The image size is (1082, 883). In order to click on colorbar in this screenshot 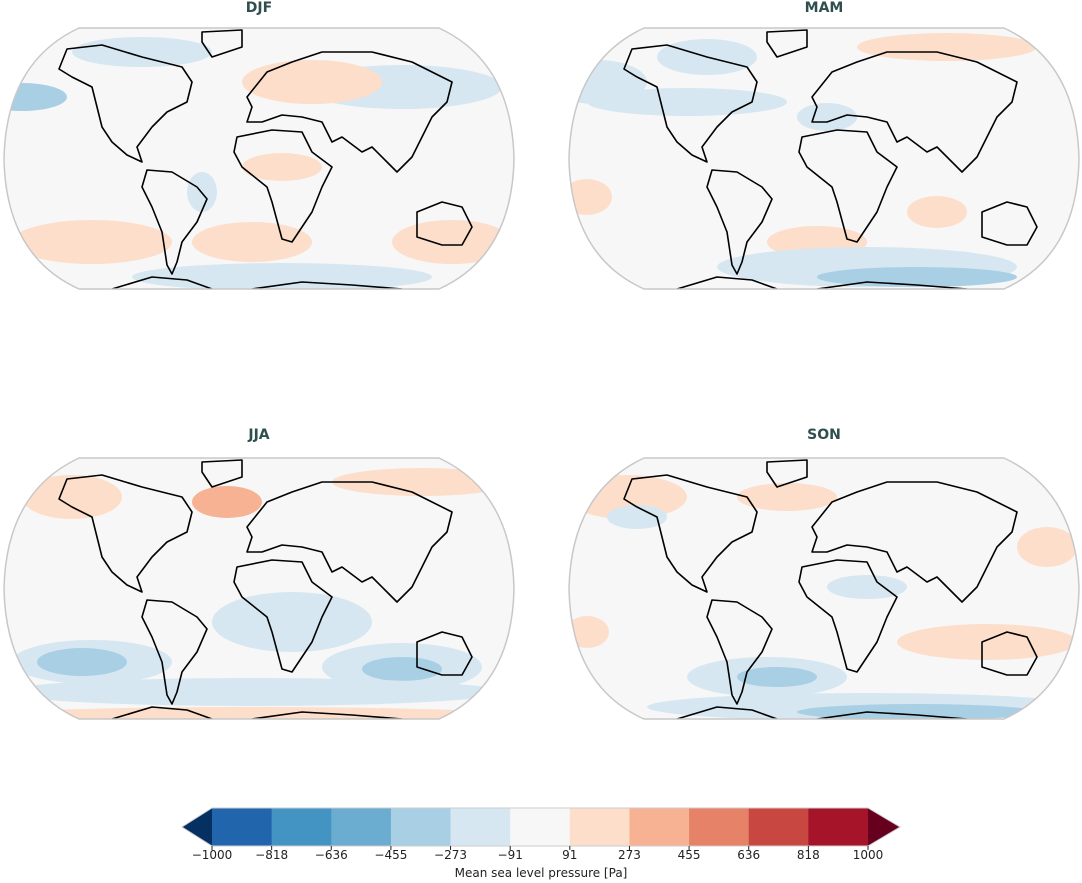, I will do `click(541, 828)`.